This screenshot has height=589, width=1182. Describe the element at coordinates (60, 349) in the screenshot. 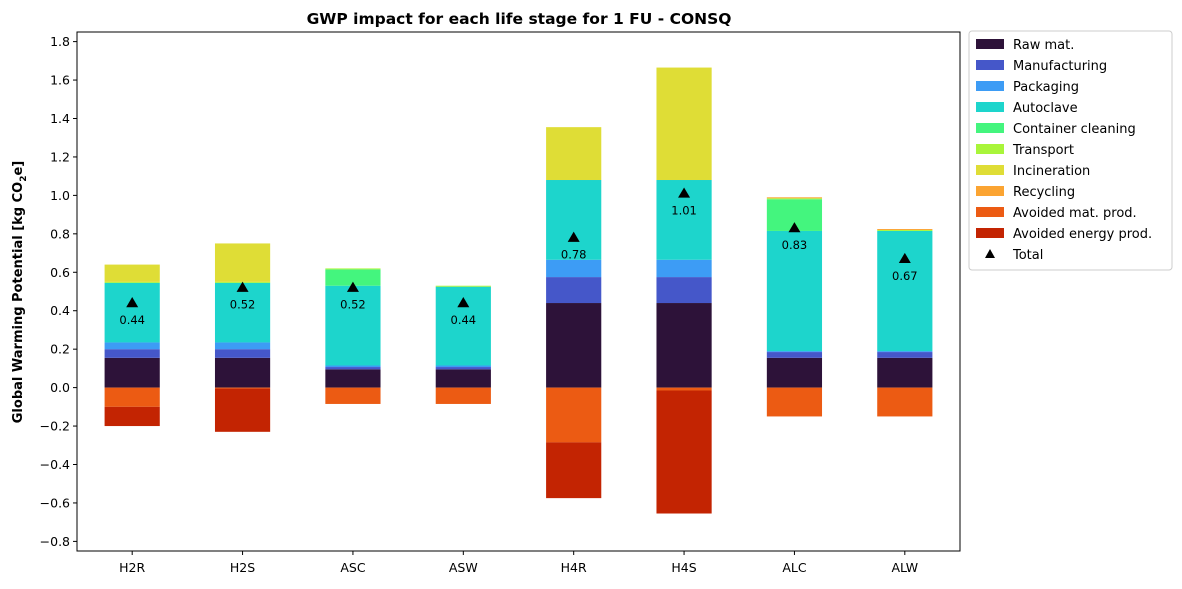

I see `y-tick-label: 0.2` at that location.